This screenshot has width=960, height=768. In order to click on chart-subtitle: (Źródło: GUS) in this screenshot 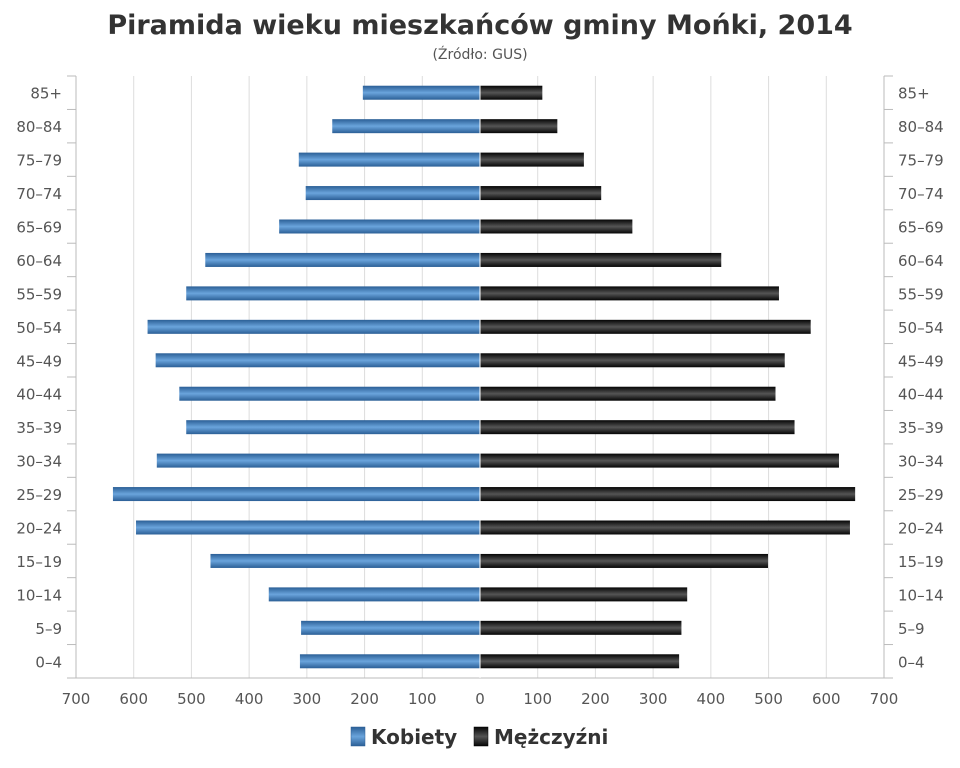, I will do `click(479, 54)`.